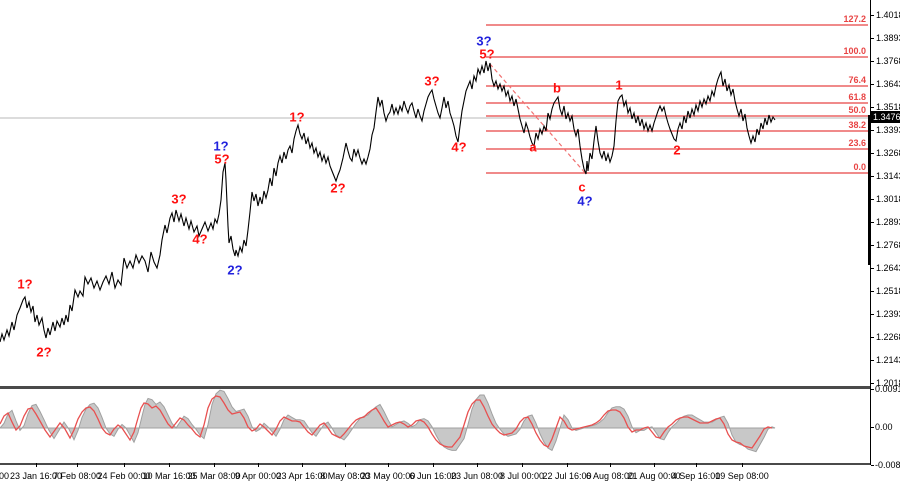 This screenshot has width=900, height=485. I want to click on time-axis-border, so click(435, 464).